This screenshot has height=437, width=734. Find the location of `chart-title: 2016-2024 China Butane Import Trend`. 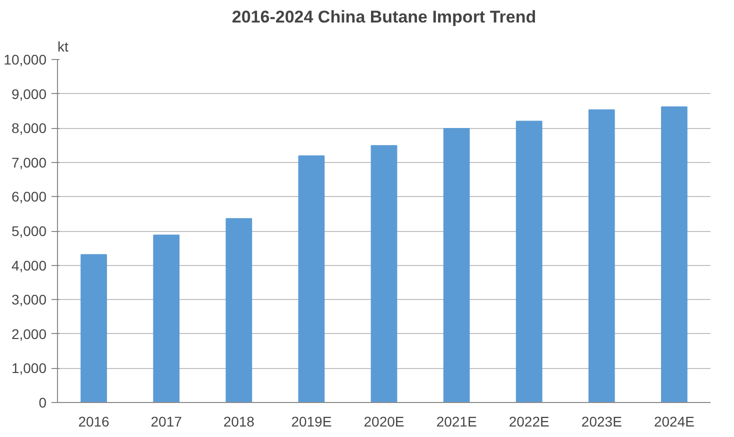

chart-title: 2016-2024 China Butane Import Trend is located at coordinates (384, 17).